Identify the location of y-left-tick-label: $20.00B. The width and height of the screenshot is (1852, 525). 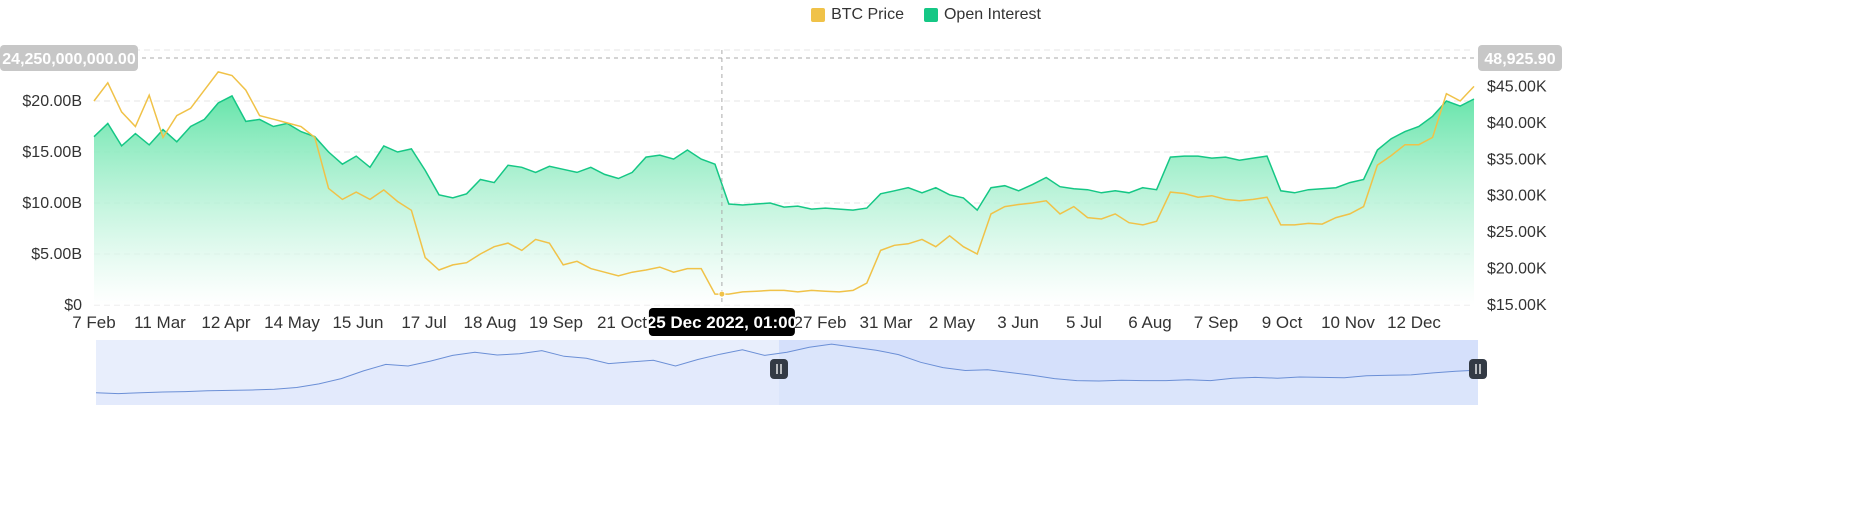
(52, 101).